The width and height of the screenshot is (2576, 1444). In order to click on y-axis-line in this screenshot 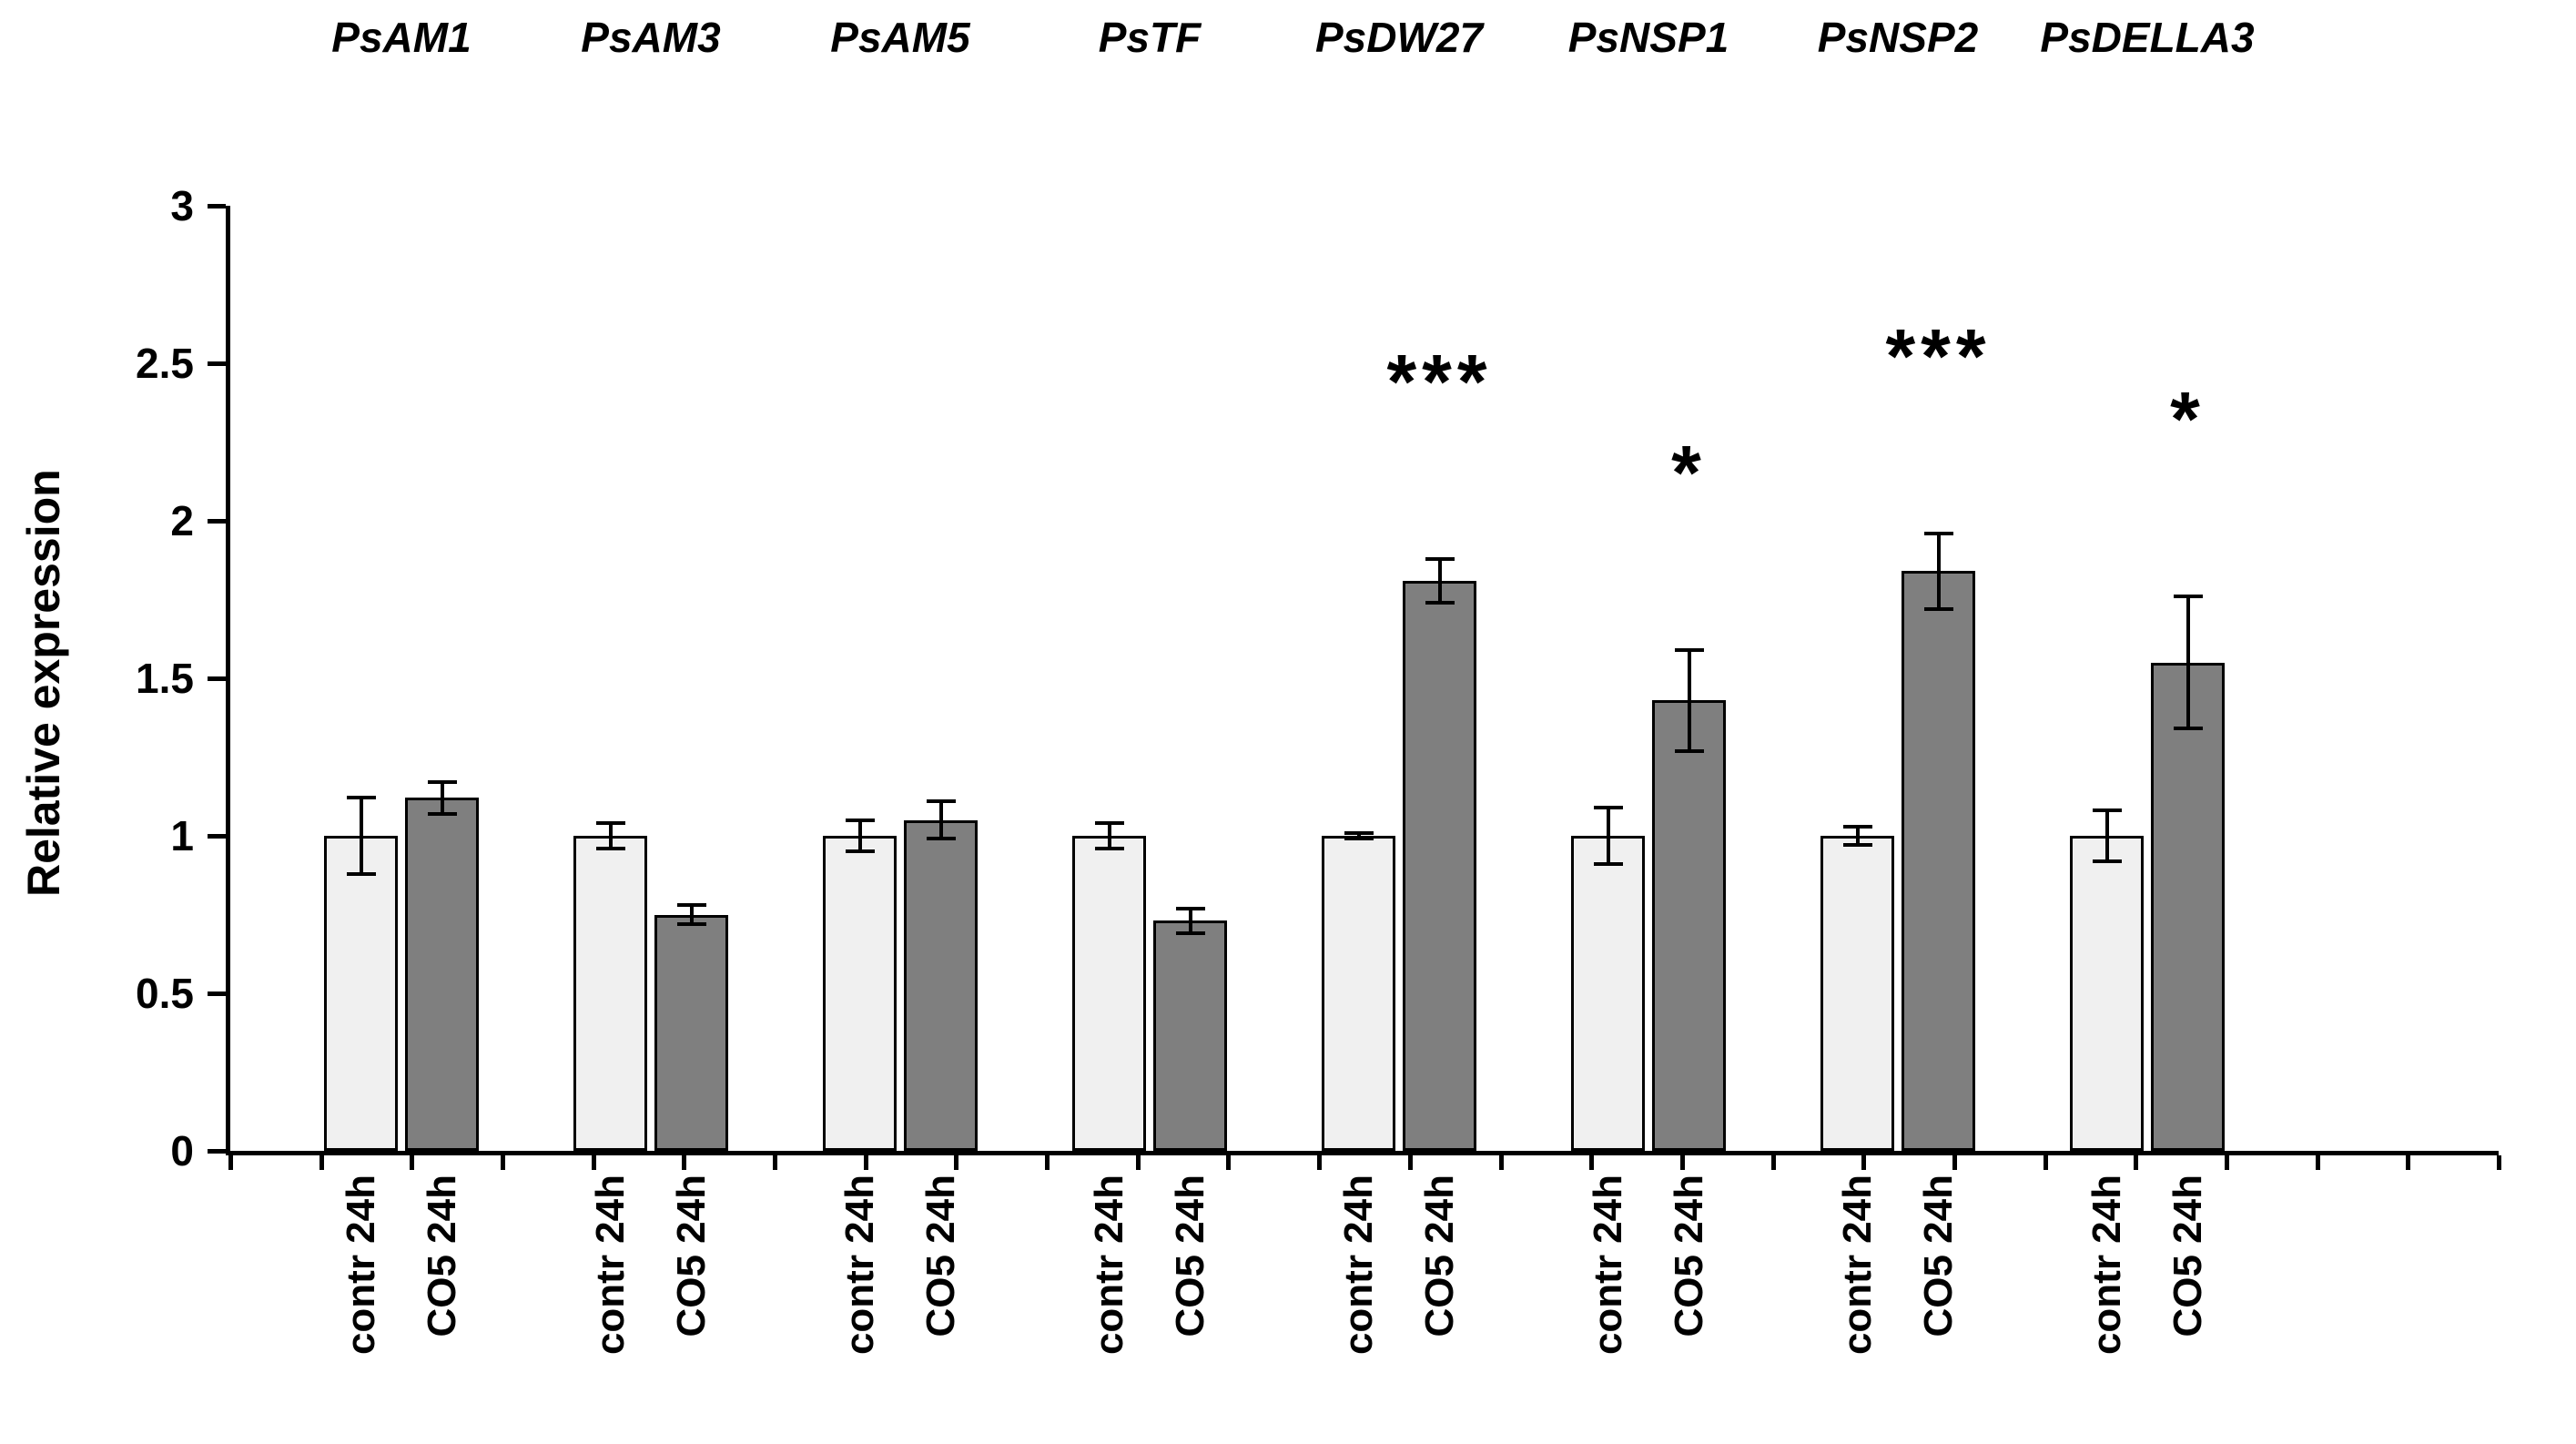, I will do `click(228, 681)`.